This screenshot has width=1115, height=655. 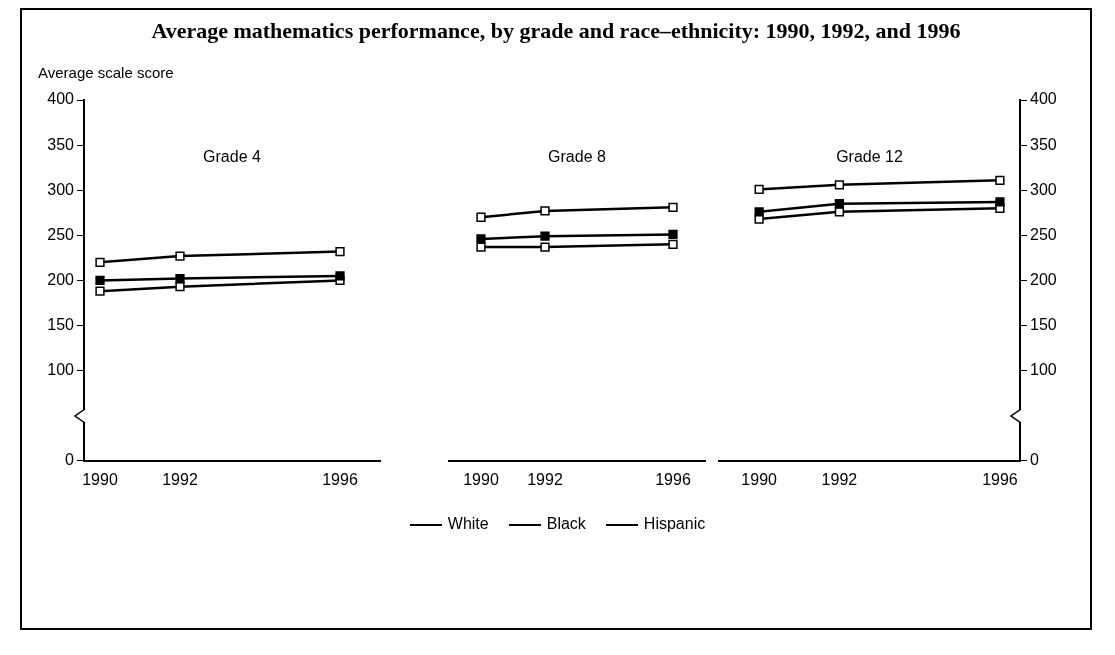 What do you see at coordinates (1043, 370) in the screenshot?
I see `y2-tick-label: 100` at bounding box center [1043, 370].